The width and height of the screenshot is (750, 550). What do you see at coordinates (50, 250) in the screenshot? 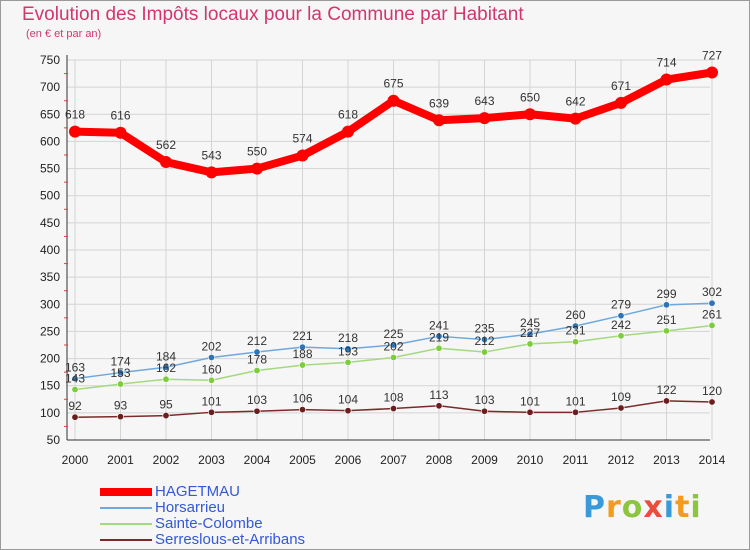
I see `y-tick-label: 400` at bounding box center [50, 250].